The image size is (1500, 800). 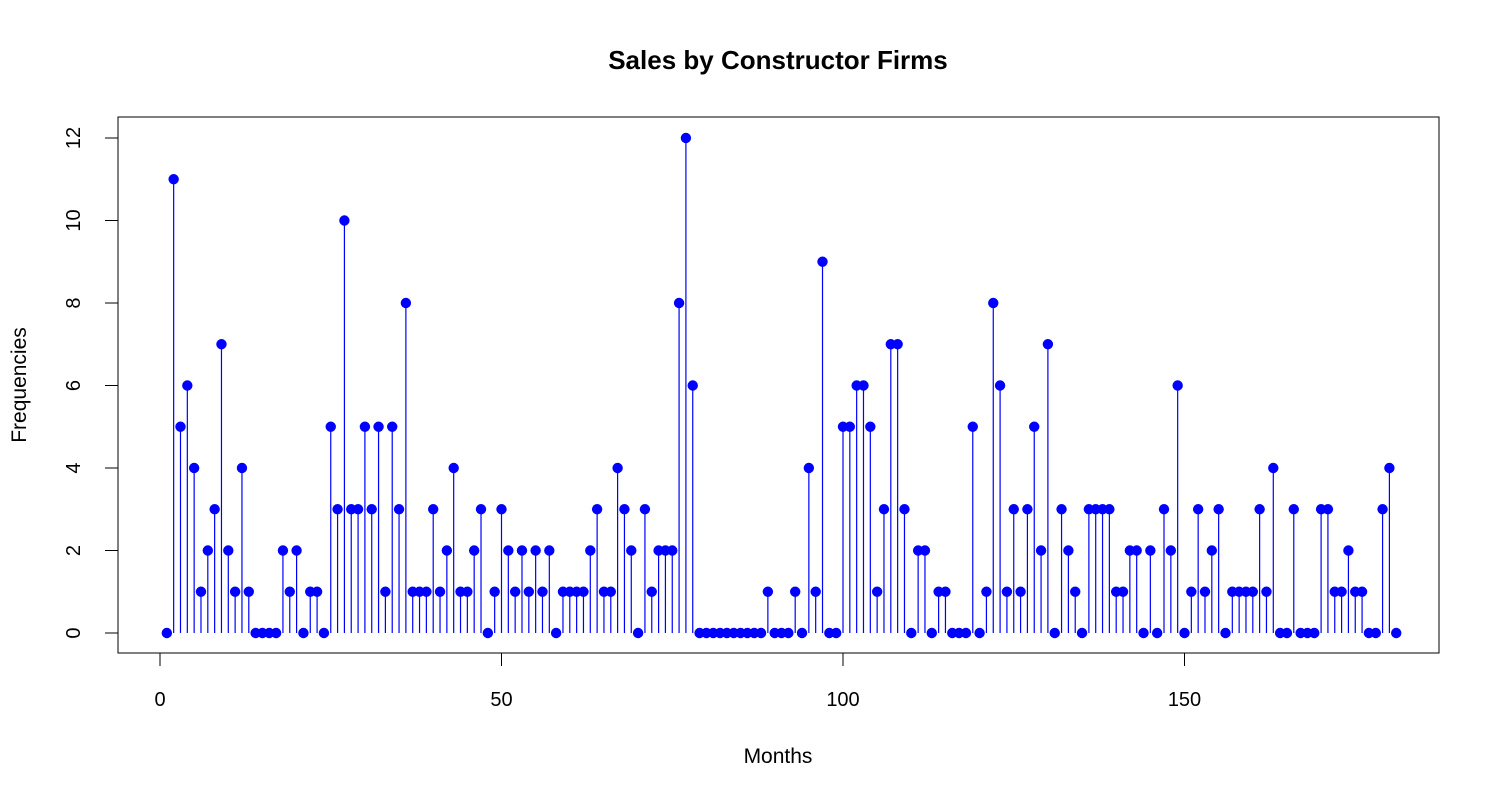 What do you see at coordinates (159, 700) in the screenshot?
I see `x-tick-label: 0` at bounding box center [159, 700].